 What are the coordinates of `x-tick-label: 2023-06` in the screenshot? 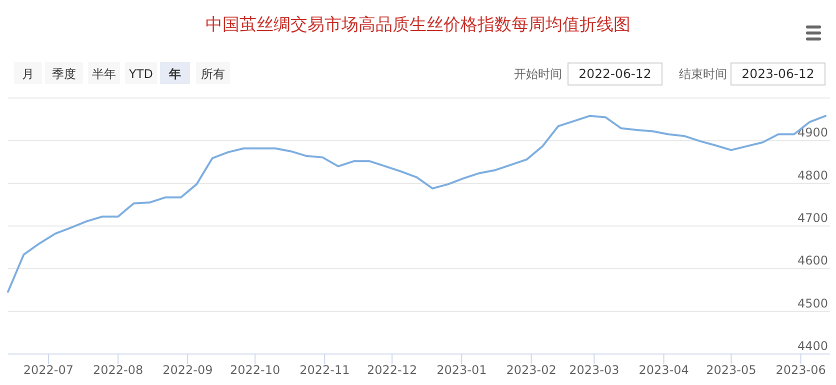 It's located at (801, 370).